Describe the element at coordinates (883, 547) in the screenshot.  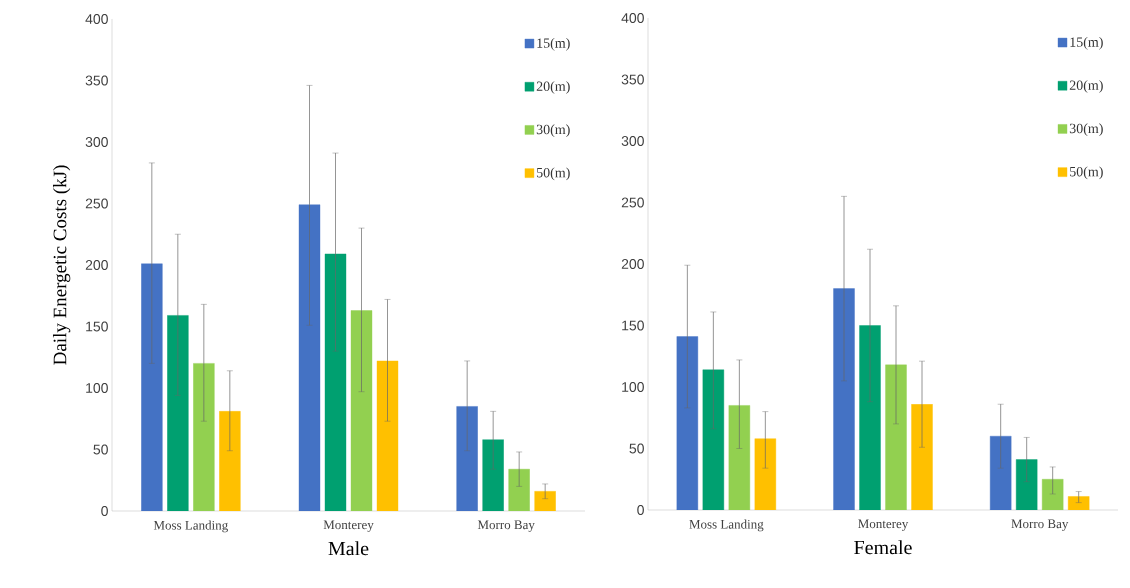
I see `x-axis-title: Female` at that location.